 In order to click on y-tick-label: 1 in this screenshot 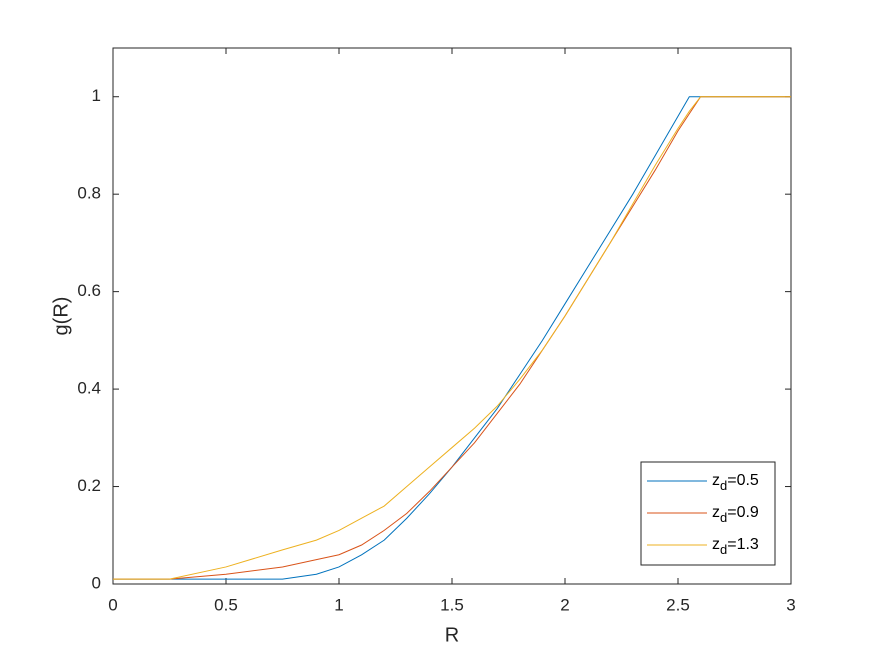, I will do `click(96, 95)`.